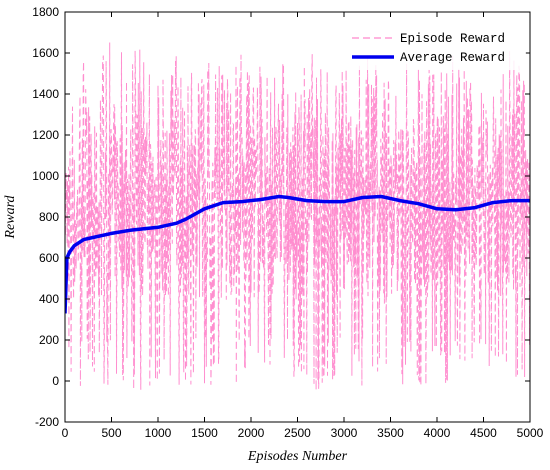 The image size is (550, 470). Describe the element at coordinates (344, 433) in the screenshot. I see `x-tick-label: 3000` at that location.